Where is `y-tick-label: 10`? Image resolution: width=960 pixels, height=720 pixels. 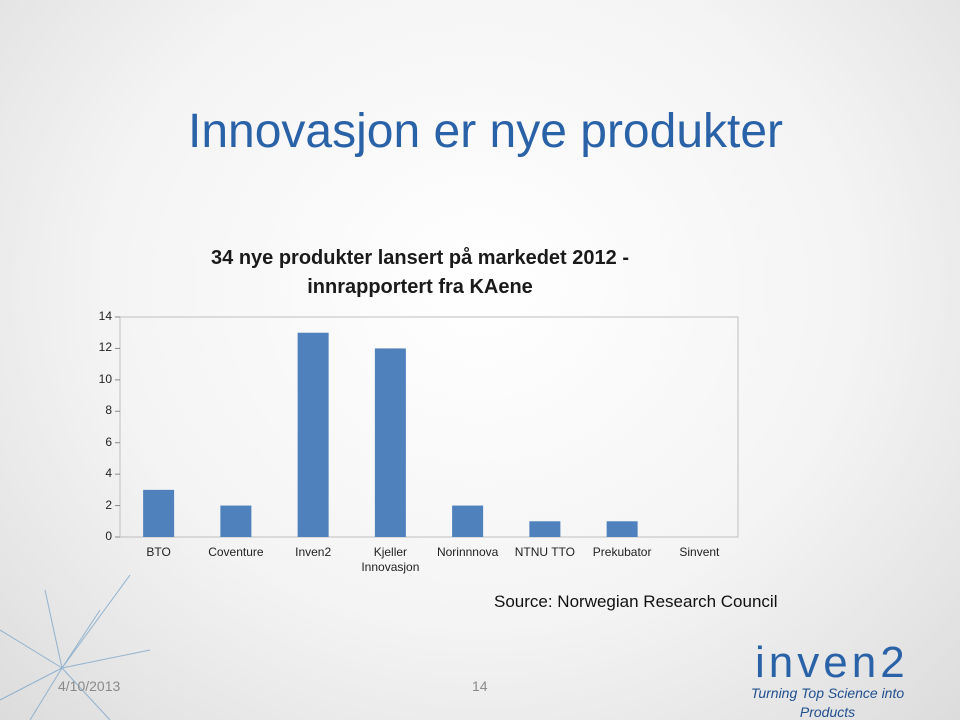
y-tick-label: 10 is located at coordinates (105, 378).